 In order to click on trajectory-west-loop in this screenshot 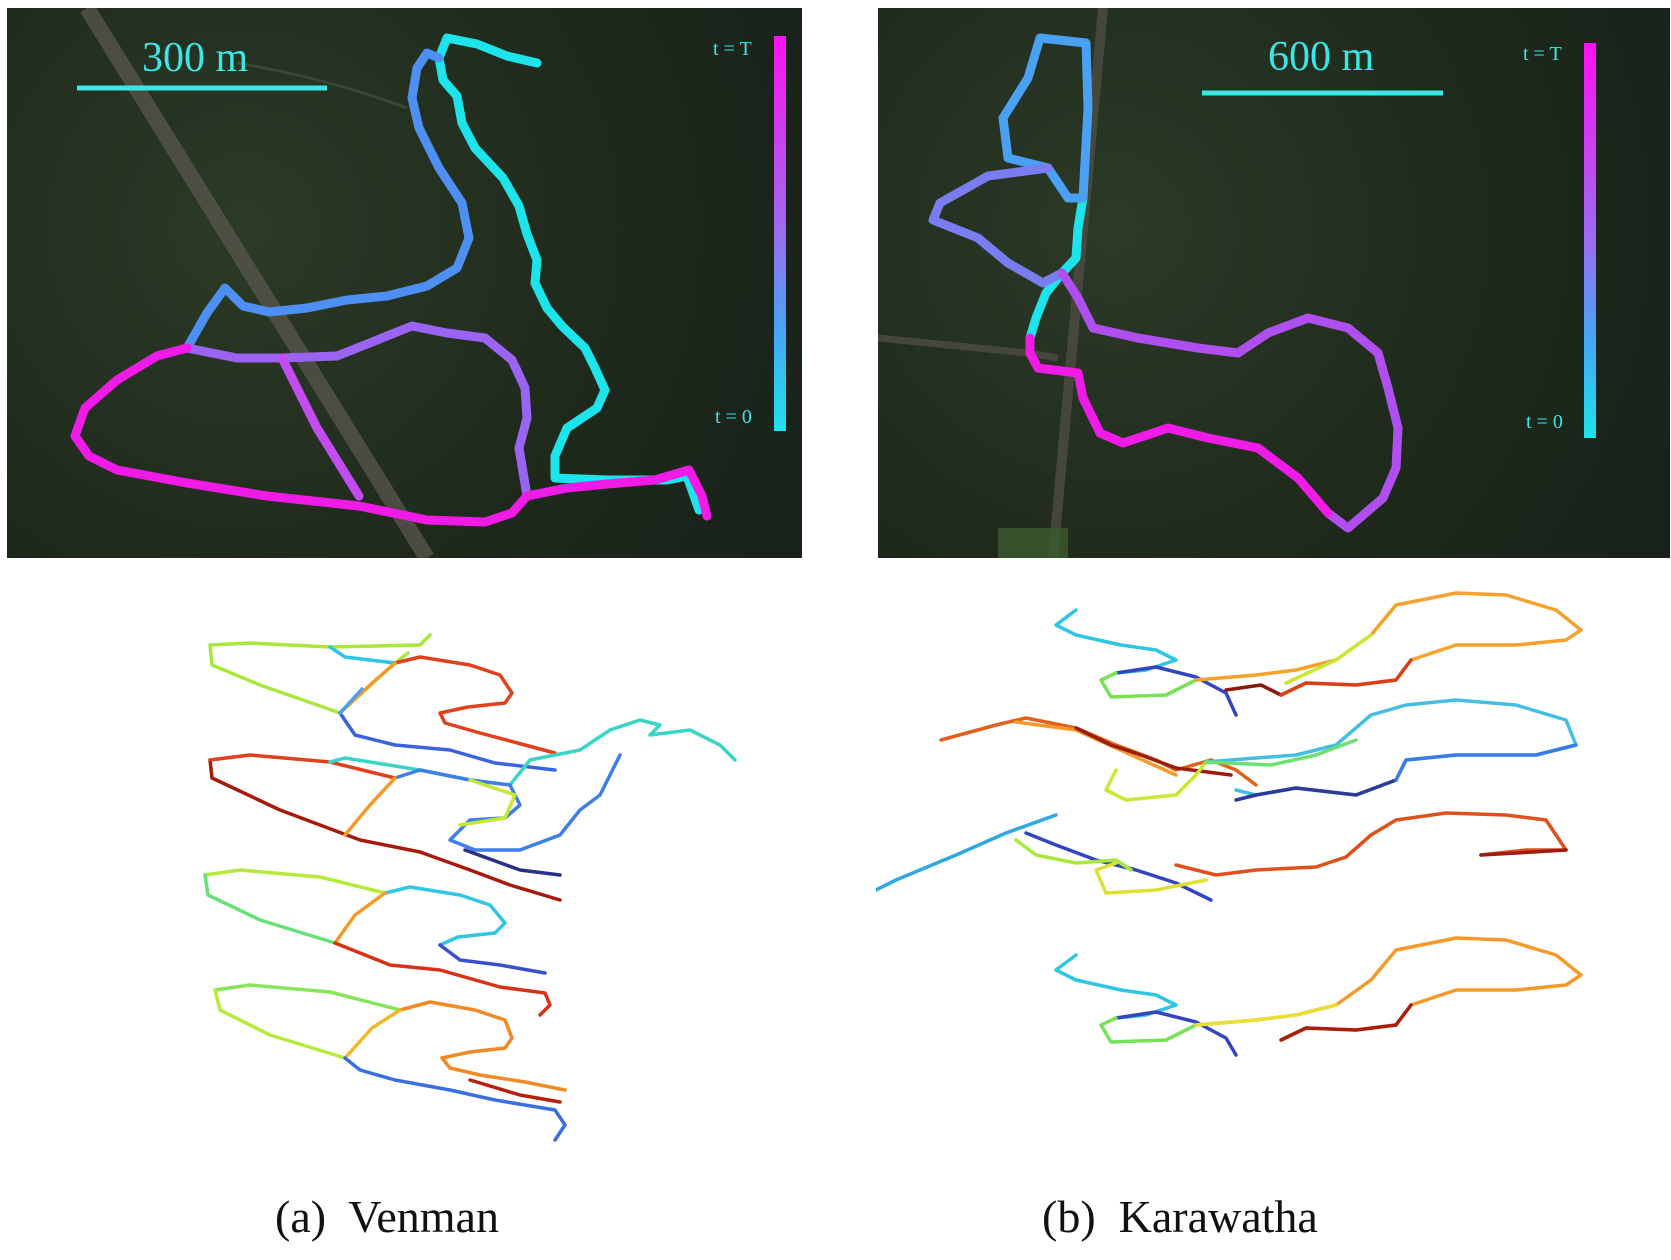, I will do `click(997, 225)`.